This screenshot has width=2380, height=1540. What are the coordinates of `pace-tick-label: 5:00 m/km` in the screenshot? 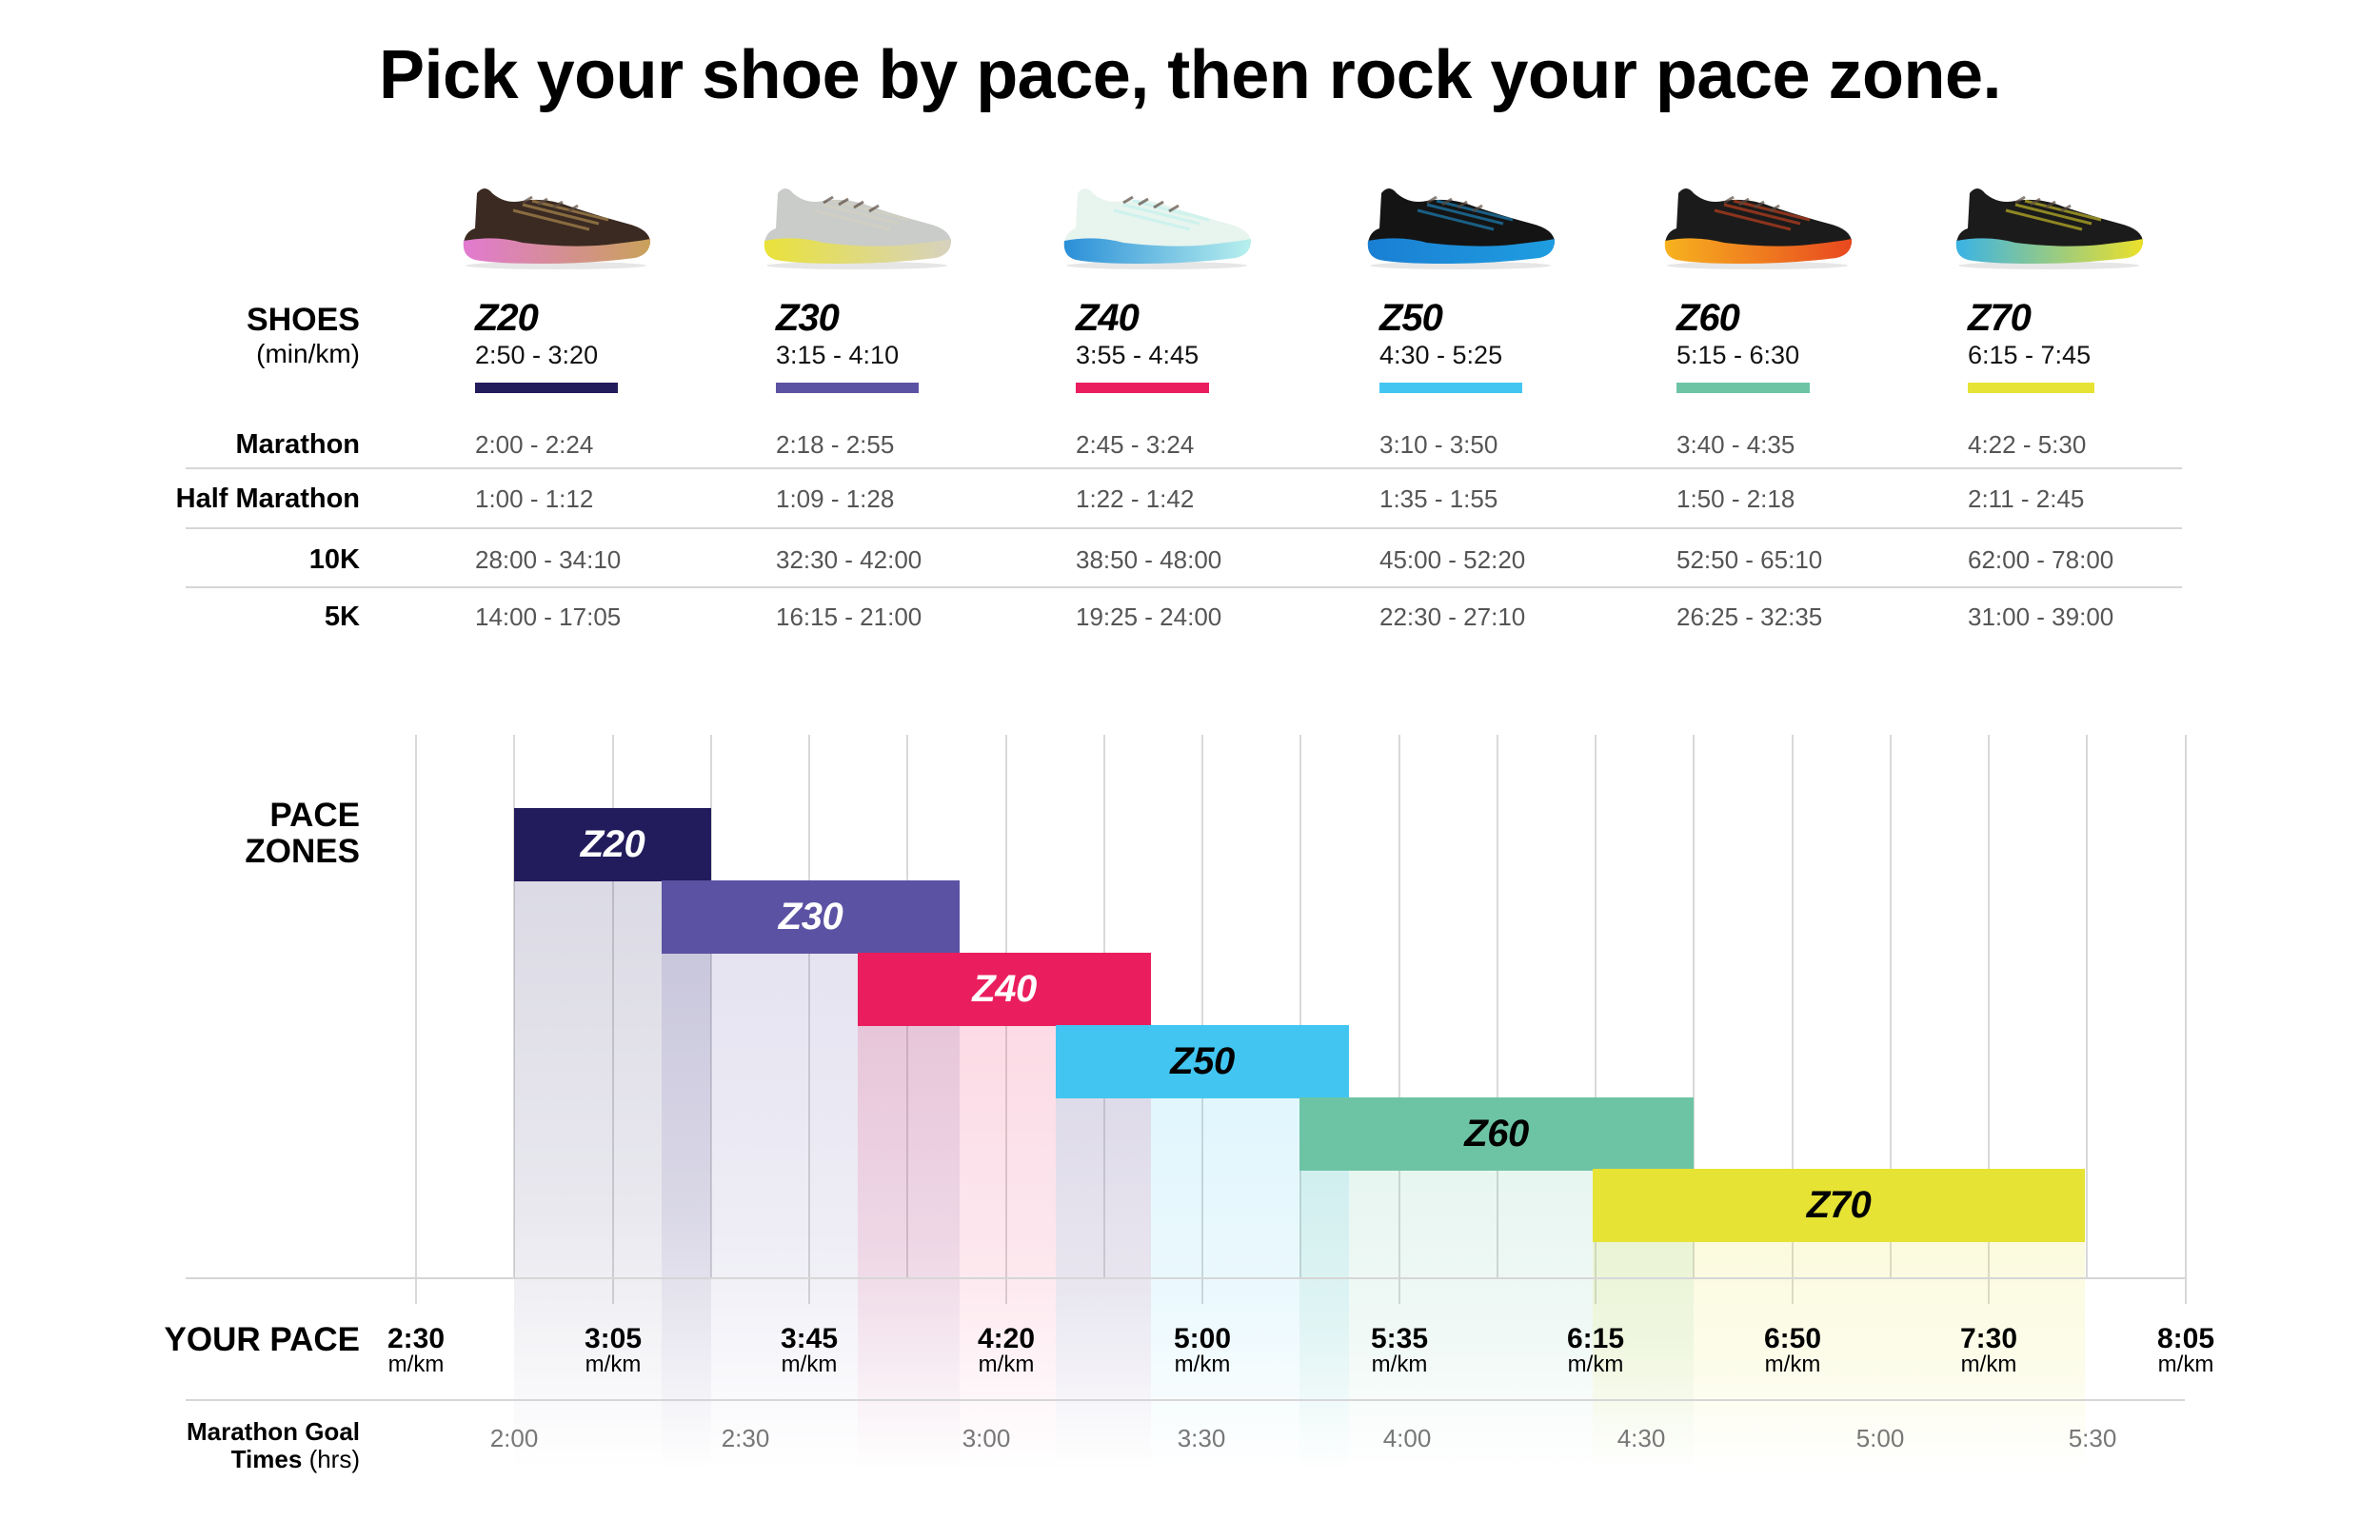 It's located at (1202, 1350).